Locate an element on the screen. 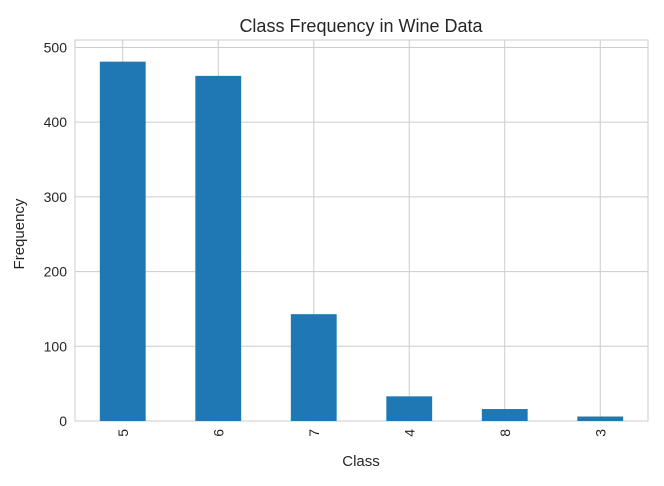 The width and height of the screenshot is (664, 486). y-tick-label: 0 is located at coordinates (63, 421).